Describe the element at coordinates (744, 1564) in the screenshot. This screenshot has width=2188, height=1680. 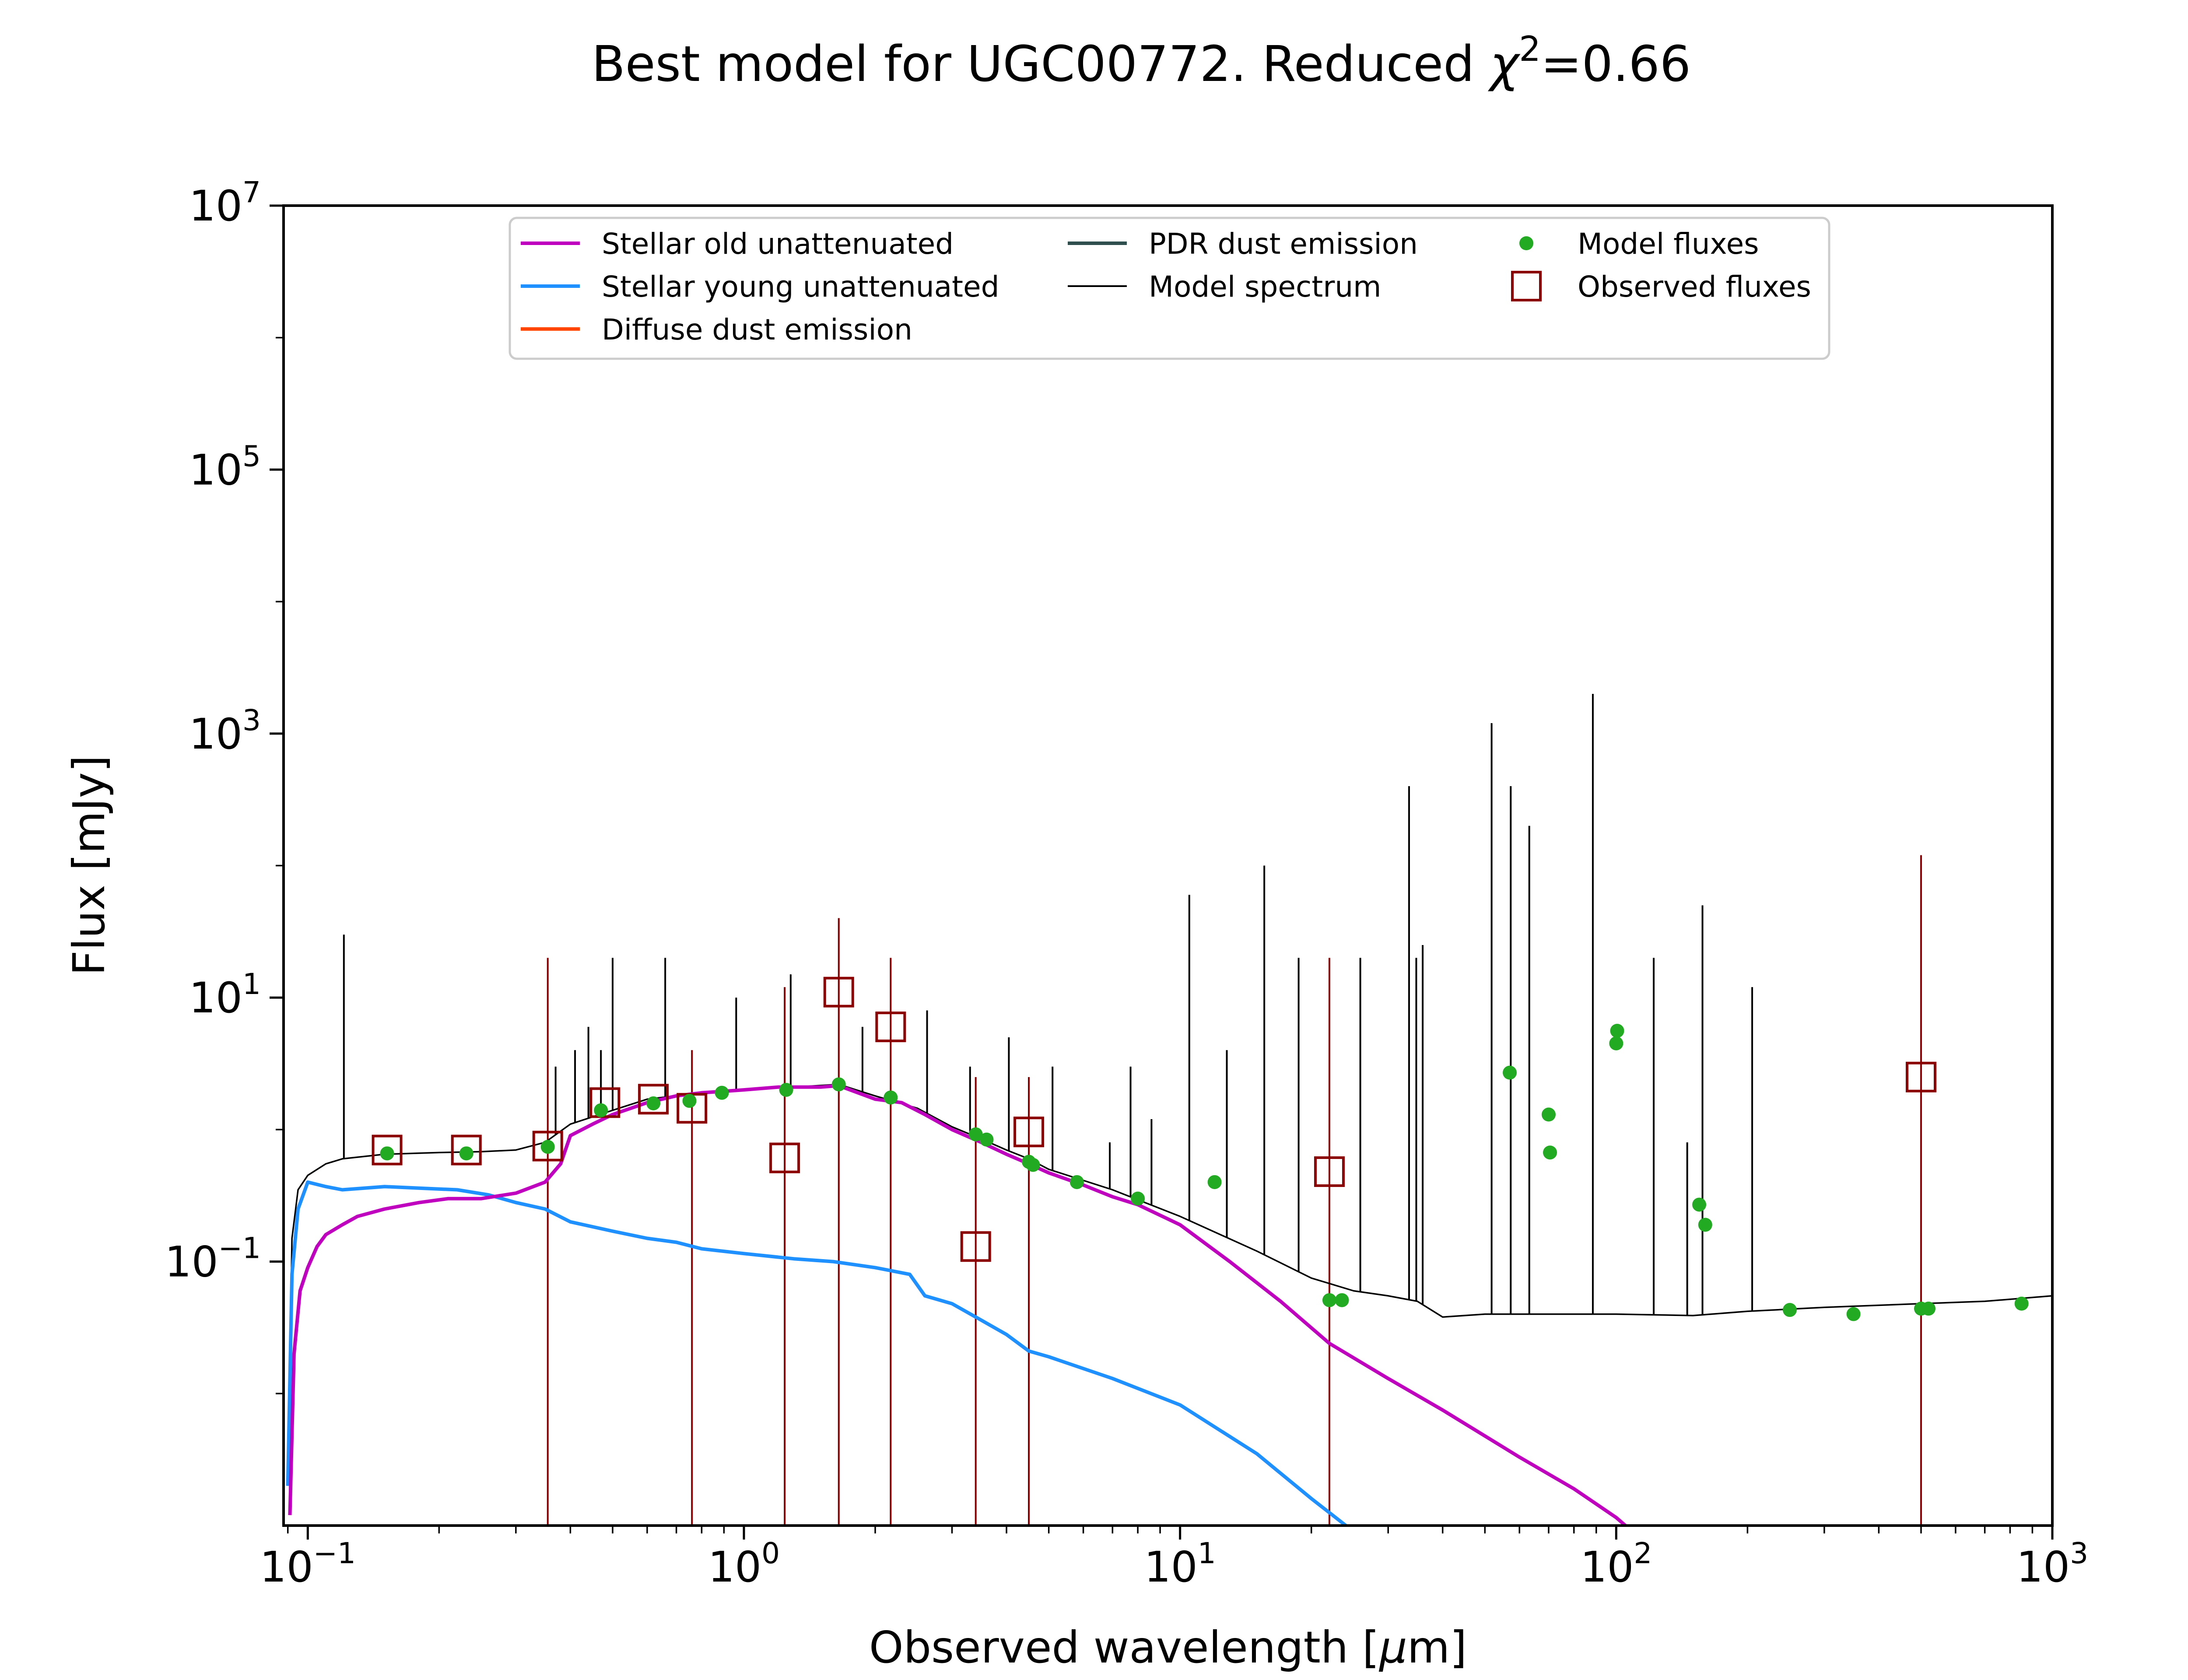
I see `x-tick-label-1: 10⁰` at that location.